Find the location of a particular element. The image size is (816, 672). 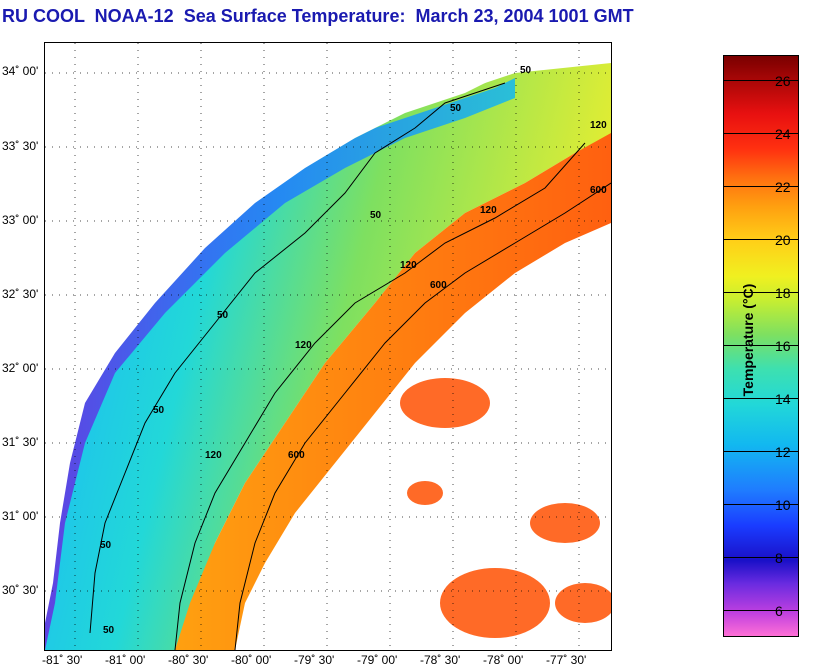

lon-label: -80˚ 30' is located at coordinates (188, 660).